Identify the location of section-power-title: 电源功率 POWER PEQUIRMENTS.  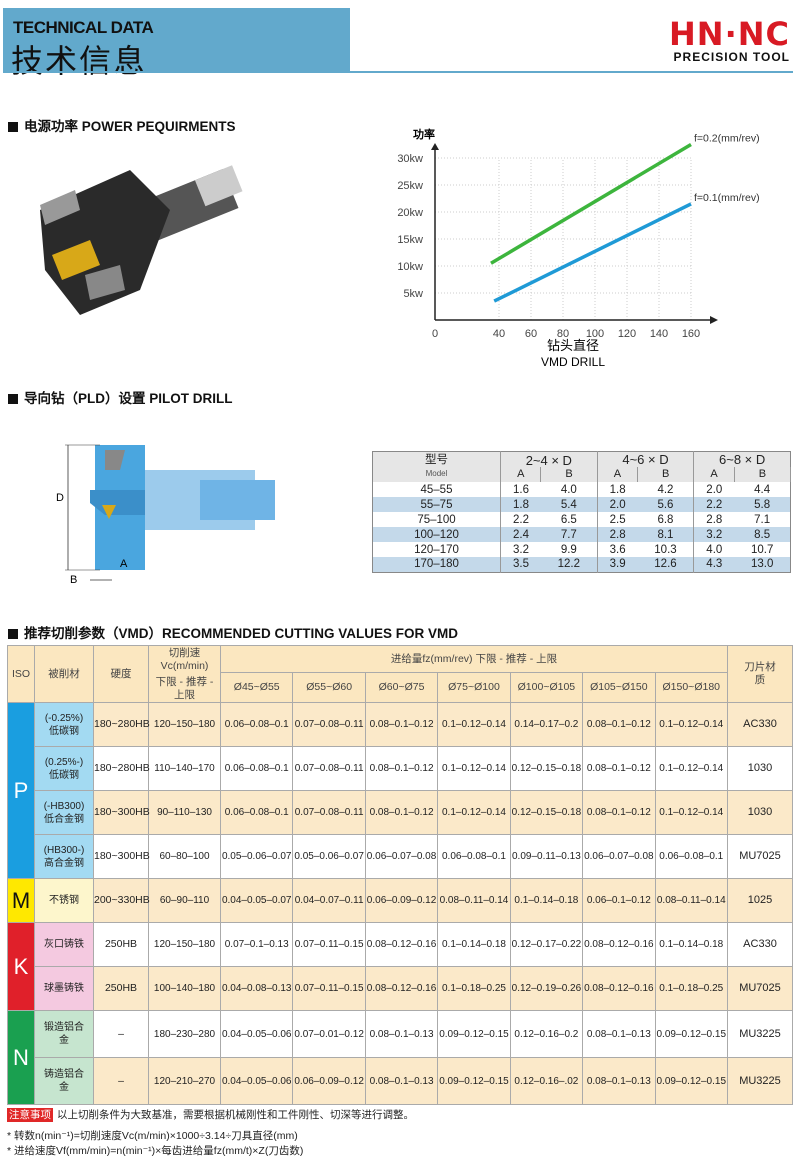
(122, 125).